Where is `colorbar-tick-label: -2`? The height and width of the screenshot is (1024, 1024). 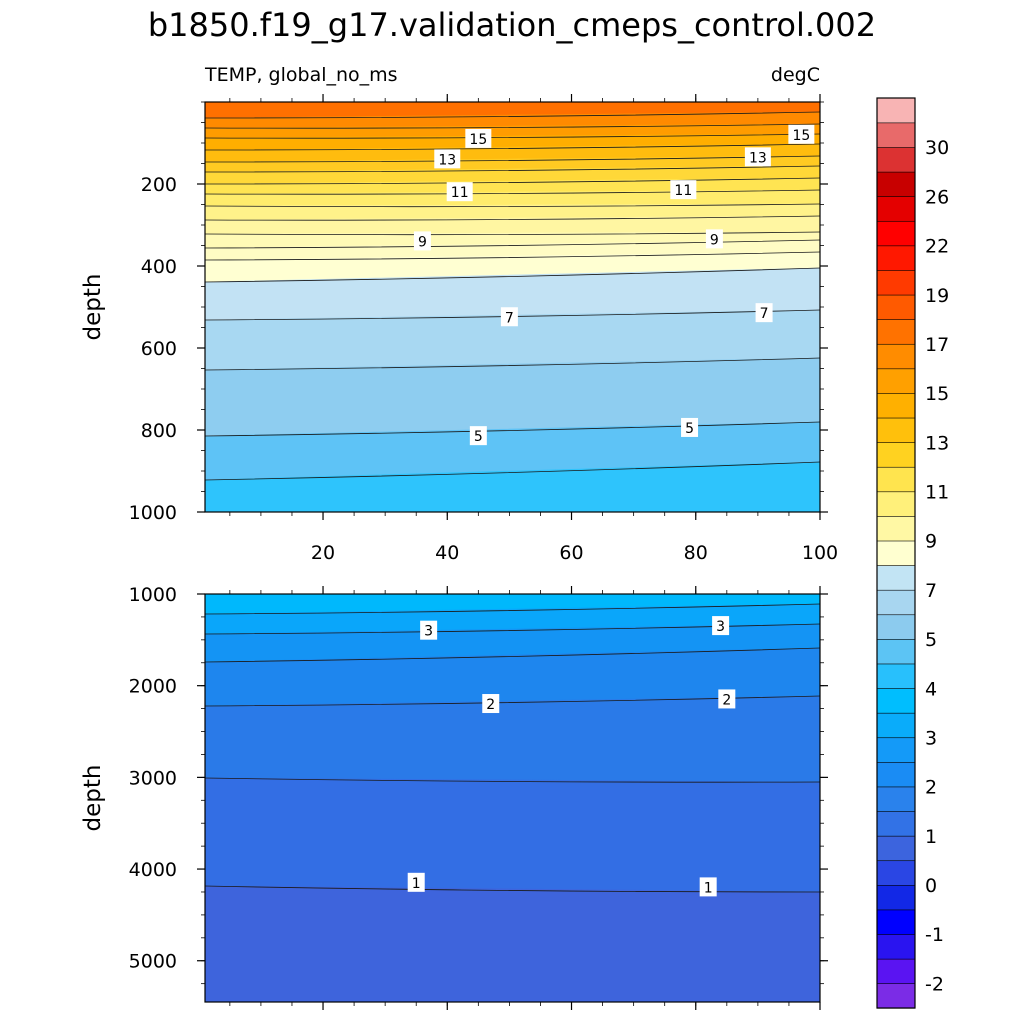 colorbar-tick-label: -2 is located at coordinates (934, 984).